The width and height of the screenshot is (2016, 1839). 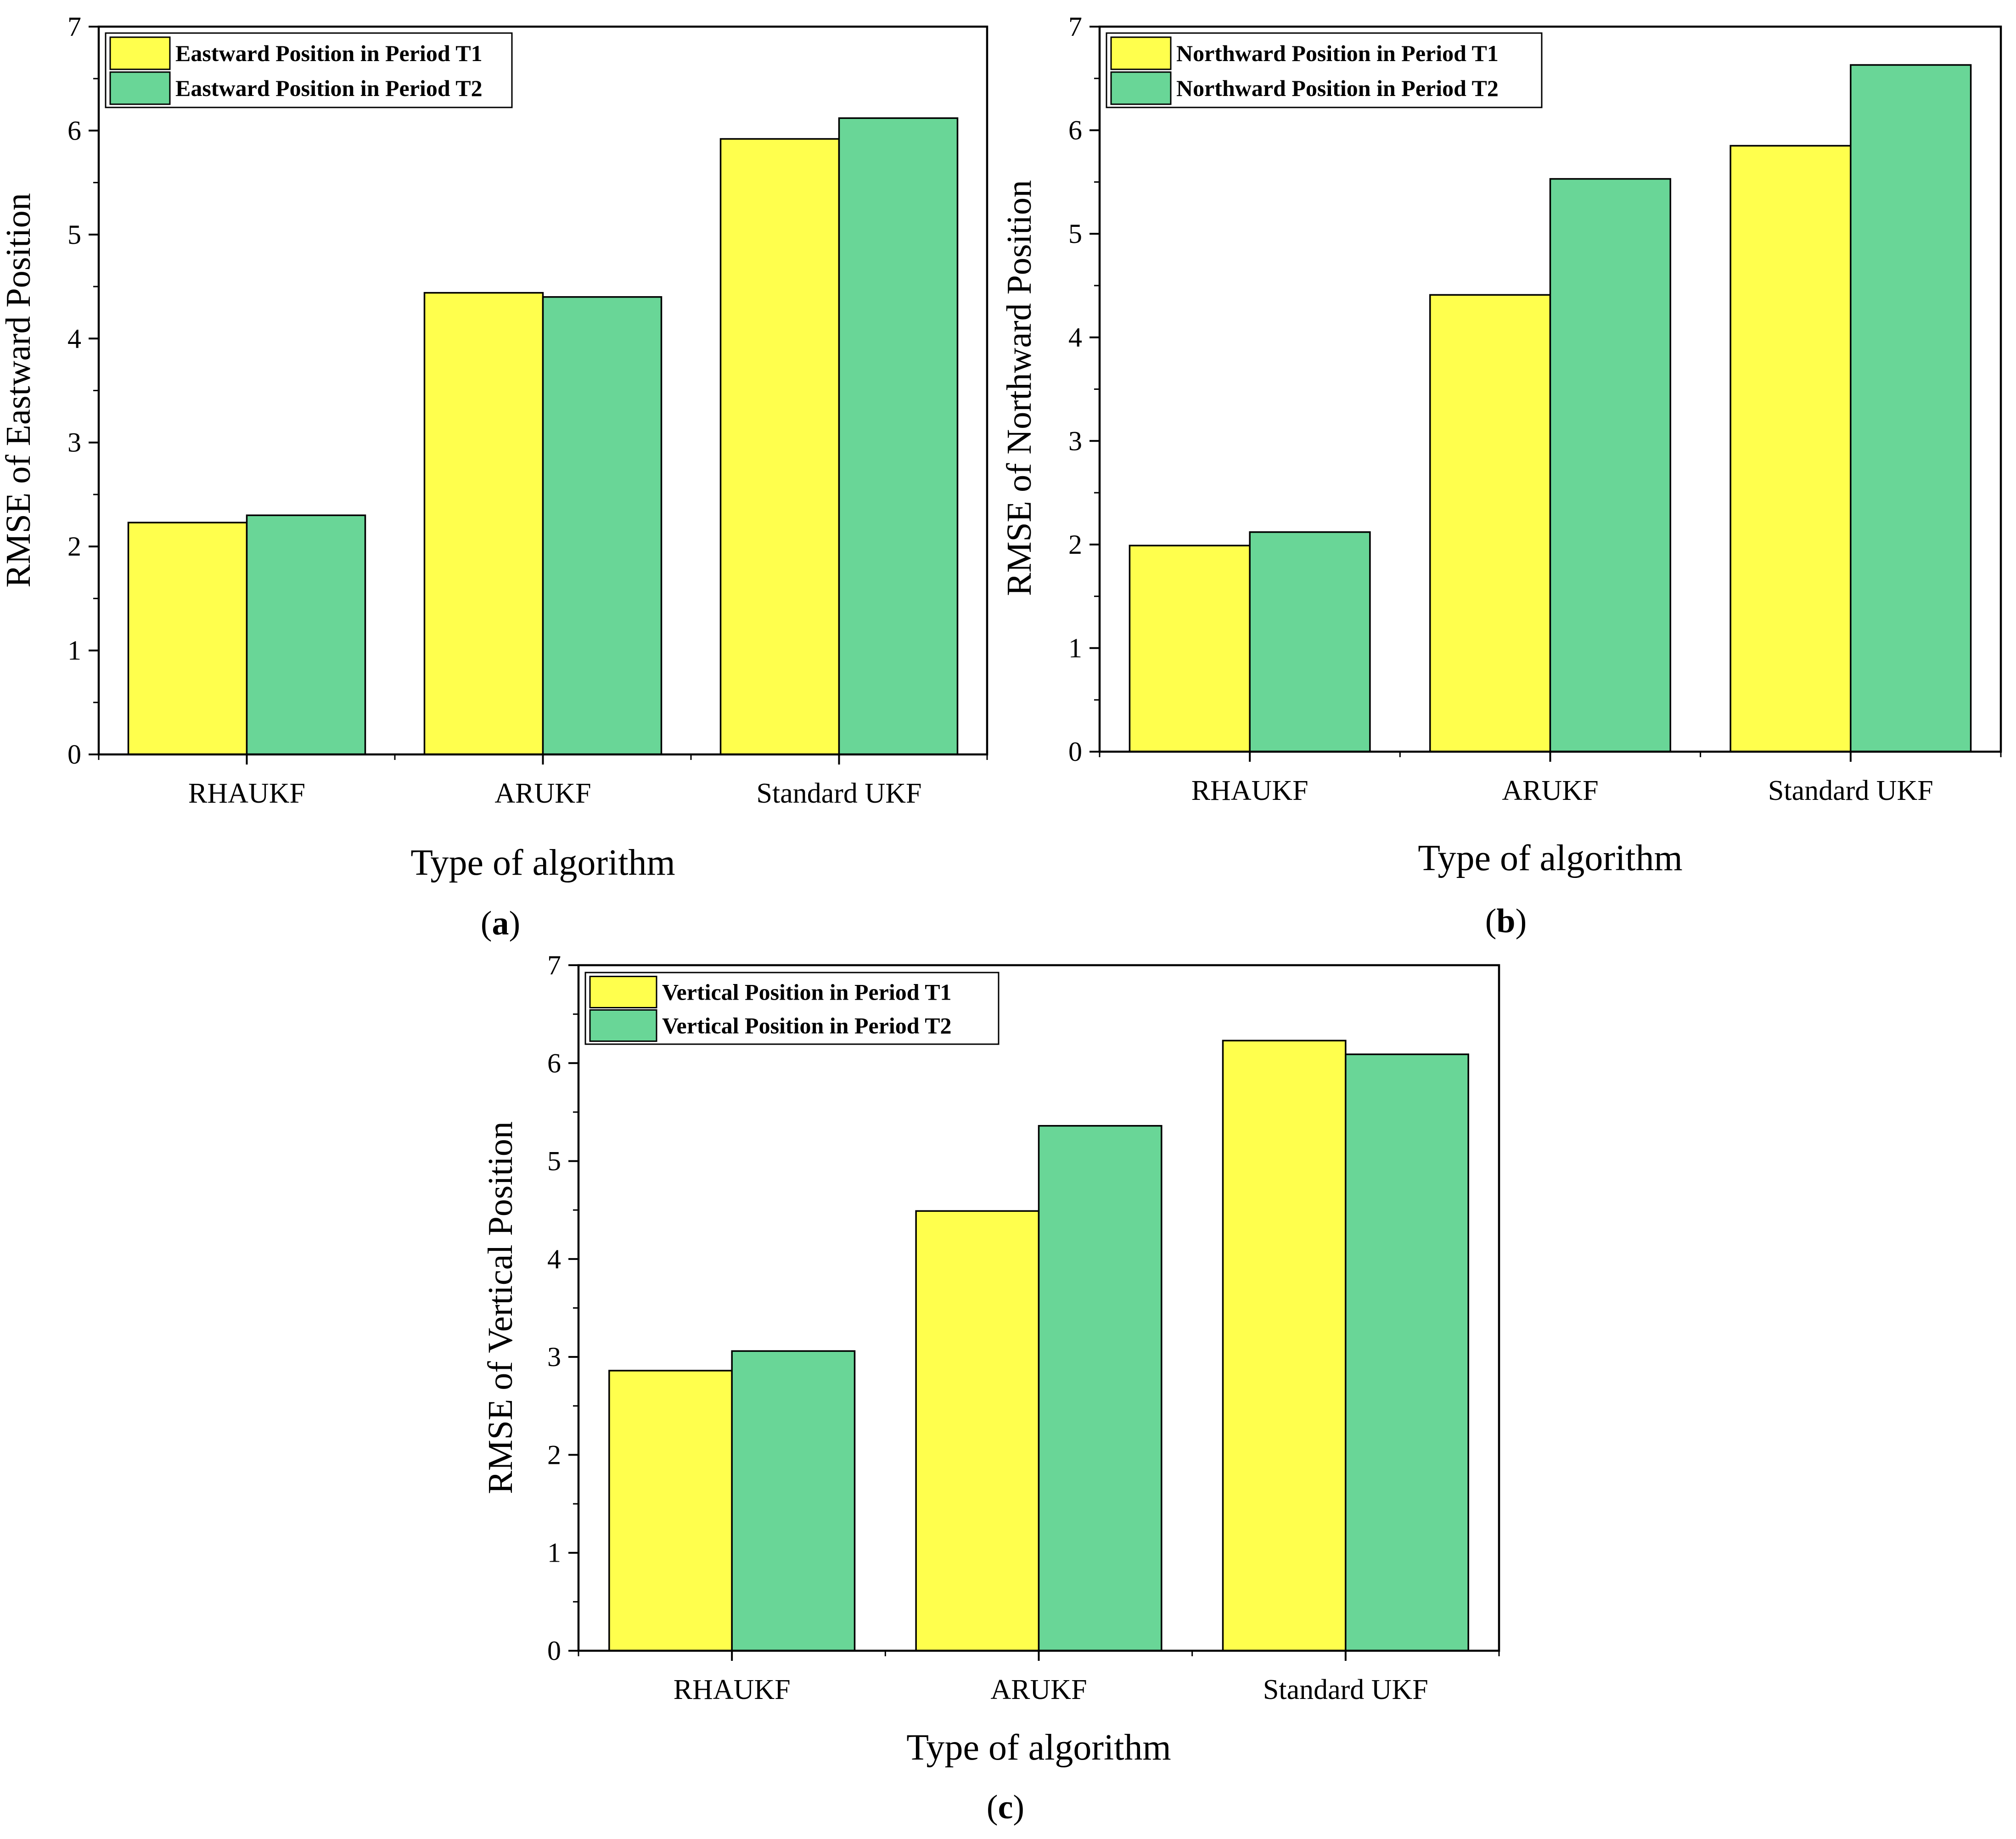 I want to click on panel-letter: c, so click(x=1005, y=1807).